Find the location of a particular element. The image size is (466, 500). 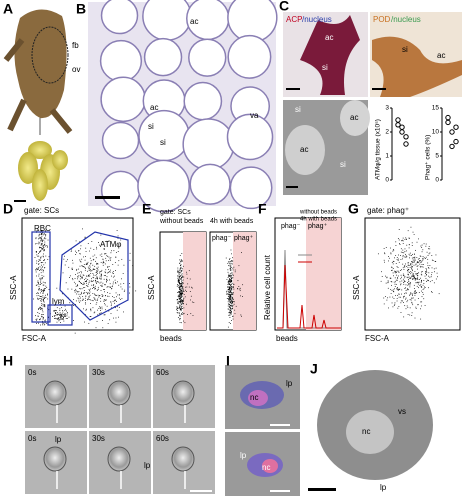

gate-name: phag⁻ is located at coordinates (291, 226).